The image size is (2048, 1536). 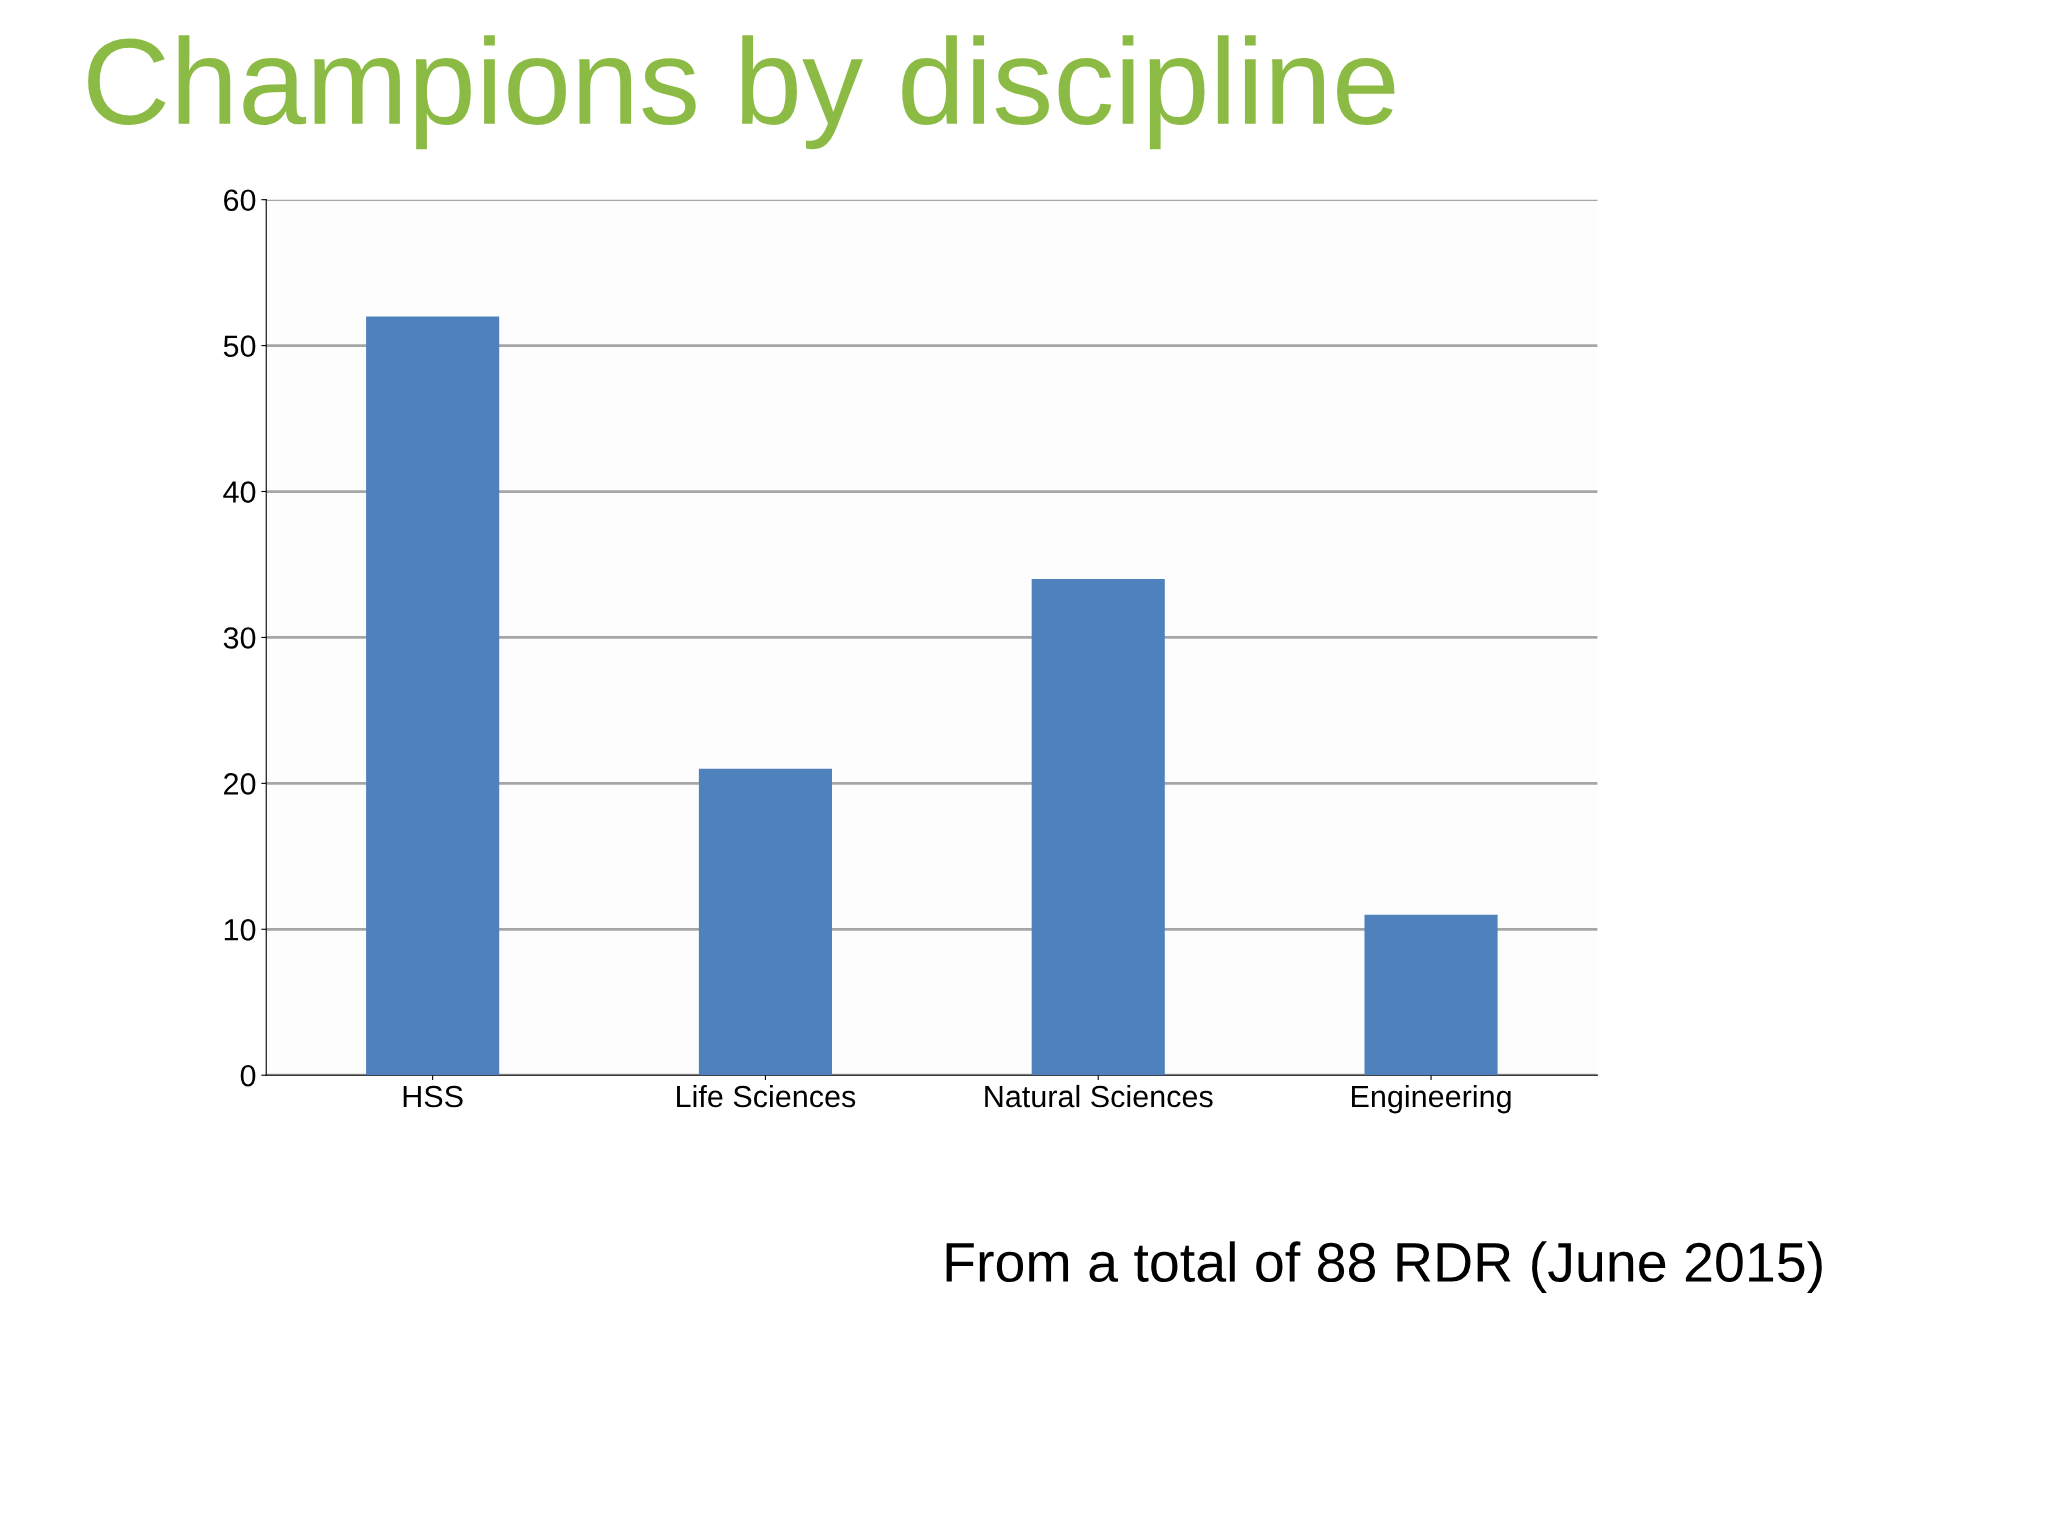 What do you see at coordinates (240, 784) in the screenshot?
I see `y-tick-label: 20` at bounding box center [240, 784].